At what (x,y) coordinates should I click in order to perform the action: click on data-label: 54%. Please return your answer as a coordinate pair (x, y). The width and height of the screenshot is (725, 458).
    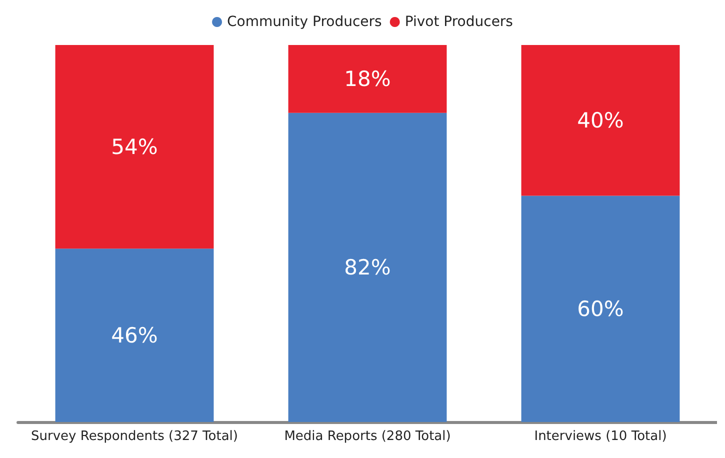
    Looking at the image, I should click on (134, 146).